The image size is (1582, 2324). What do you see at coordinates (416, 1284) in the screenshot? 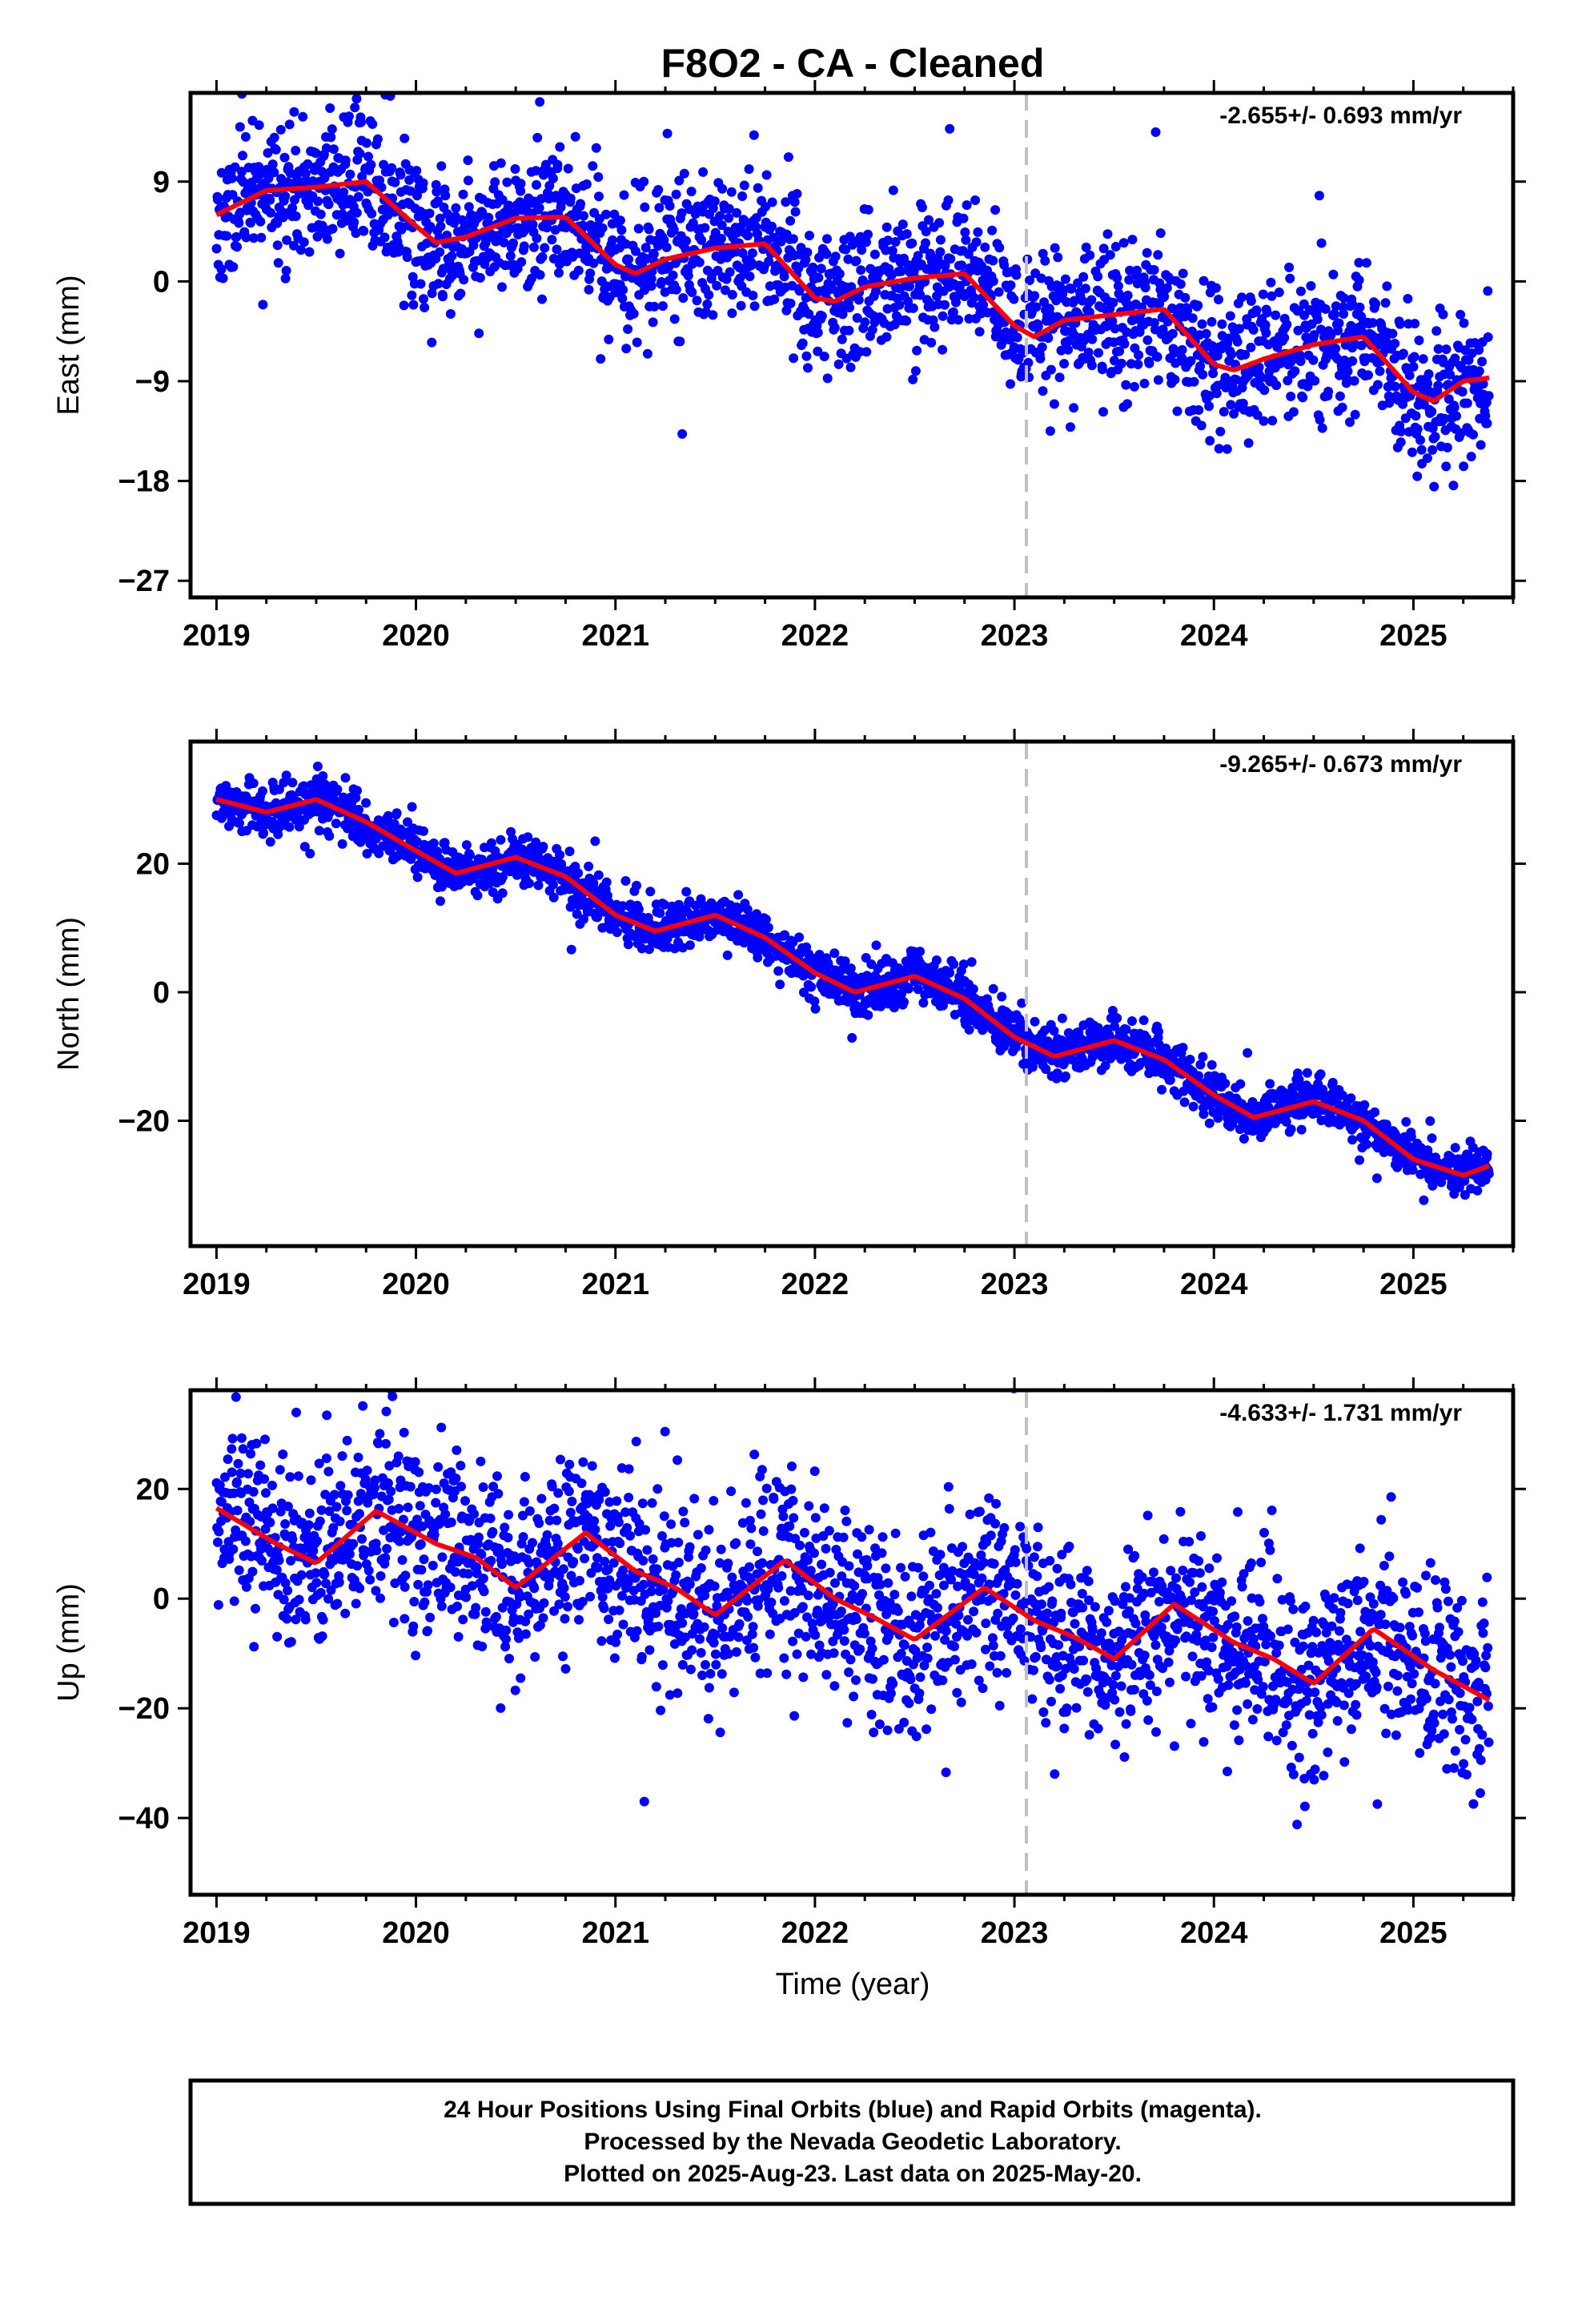
I see `x-tick-label: 2020` at bounding box center [416, 1284].